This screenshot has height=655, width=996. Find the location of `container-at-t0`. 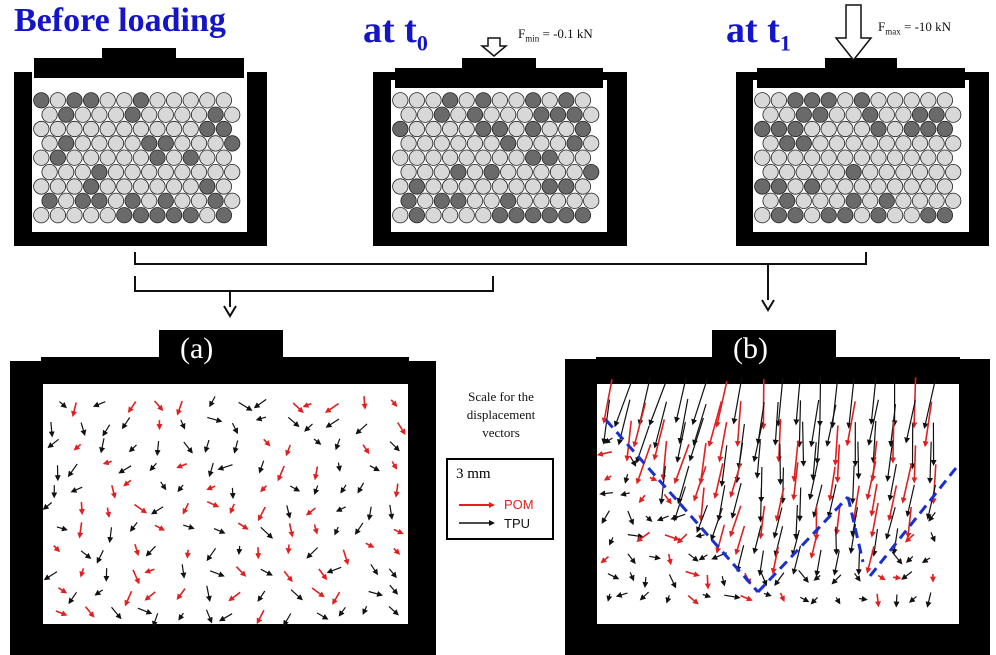

container-at-t0 is located at coordinates (500, 152).